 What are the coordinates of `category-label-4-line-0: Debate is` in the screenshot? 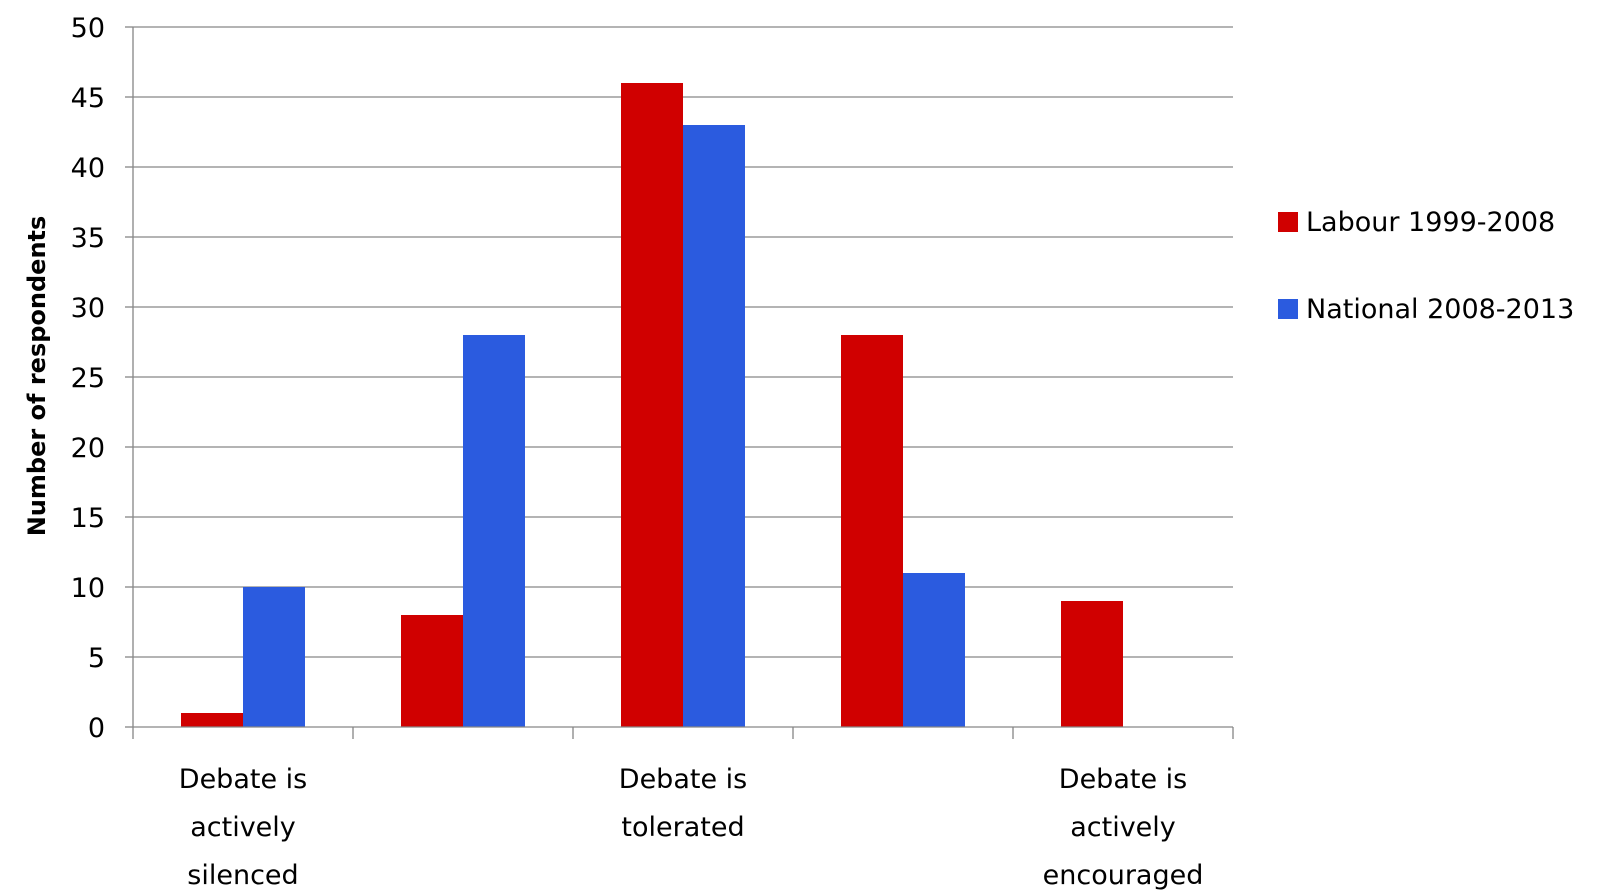 It's located at (1123, 779).